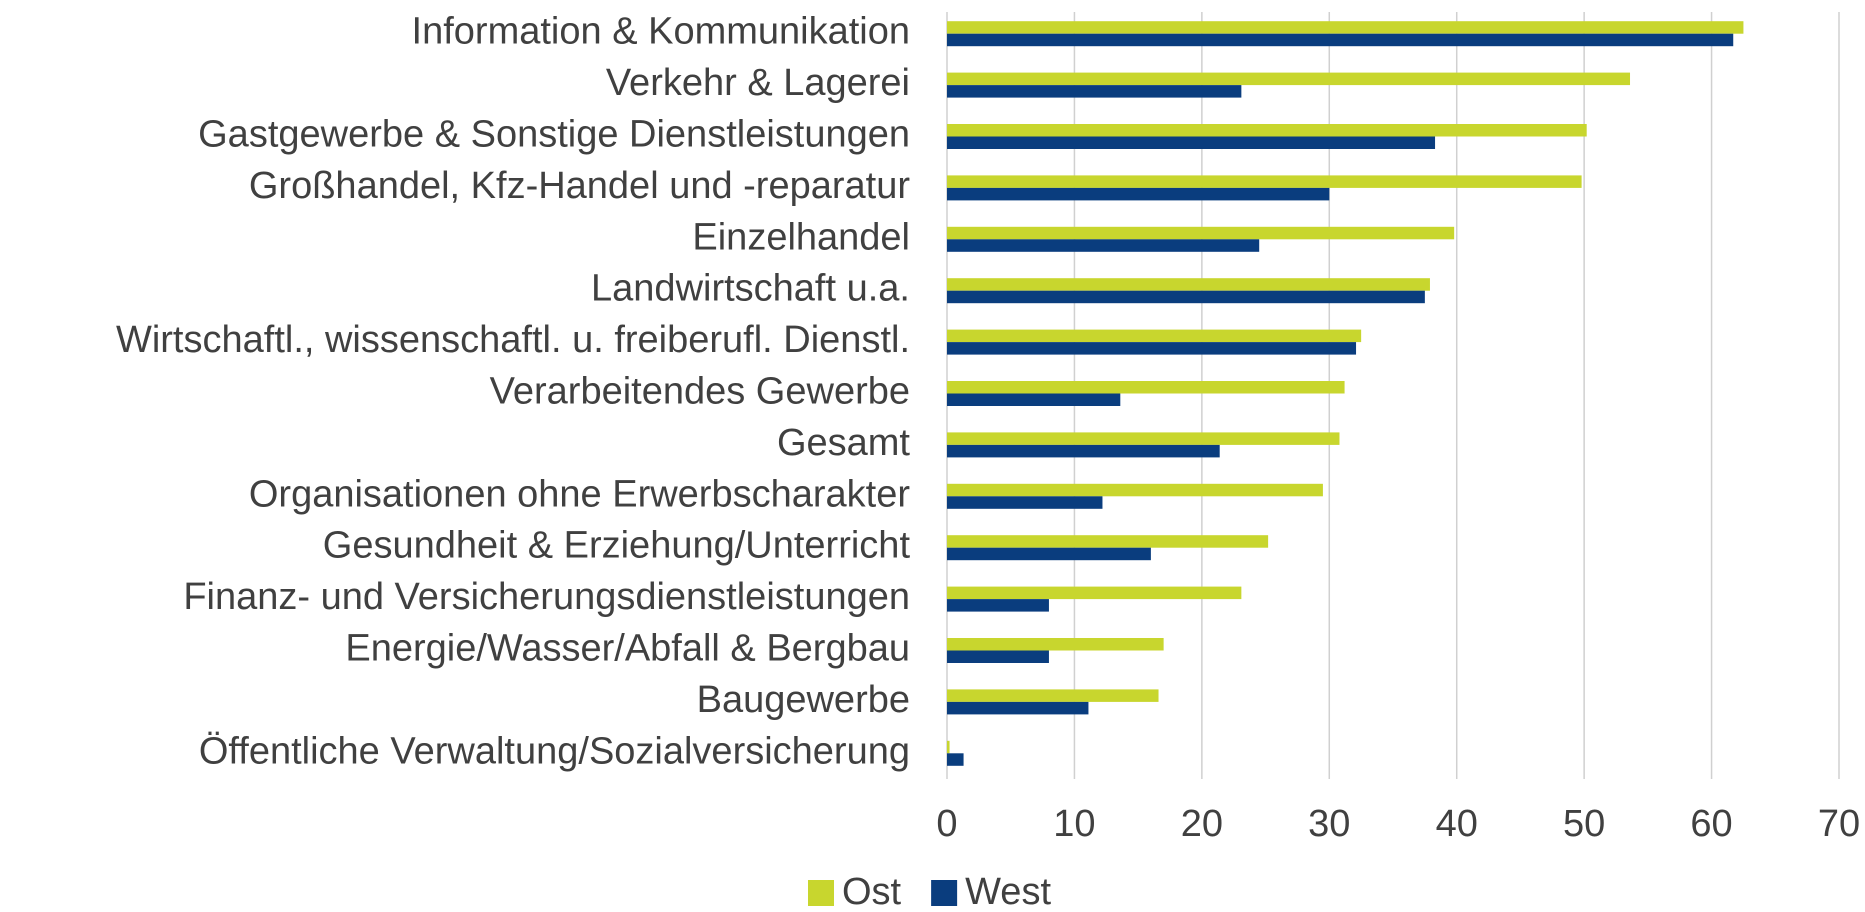  What do you see at coordinates (1008, 891) in the screenshot?
I see `legend-label: West` at bounding box center [1008, 891].